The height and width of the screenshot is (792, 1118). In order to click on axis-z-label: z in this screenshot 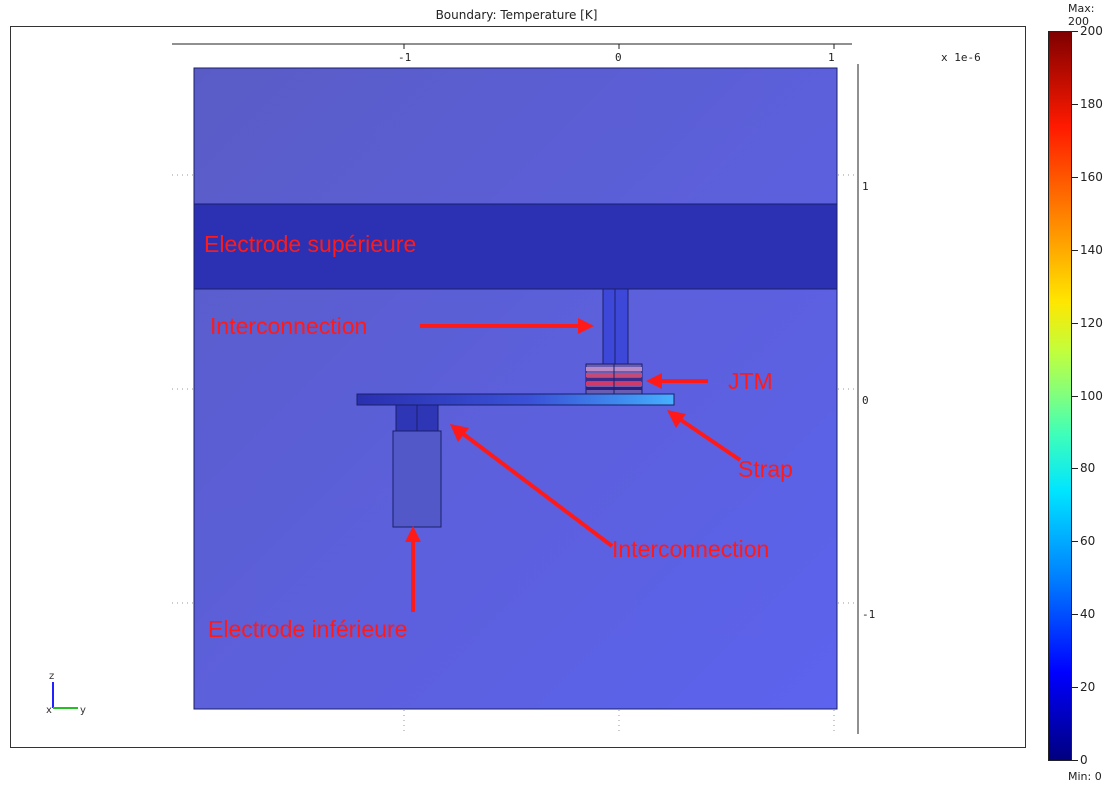, I will do `click(51, 676)`.